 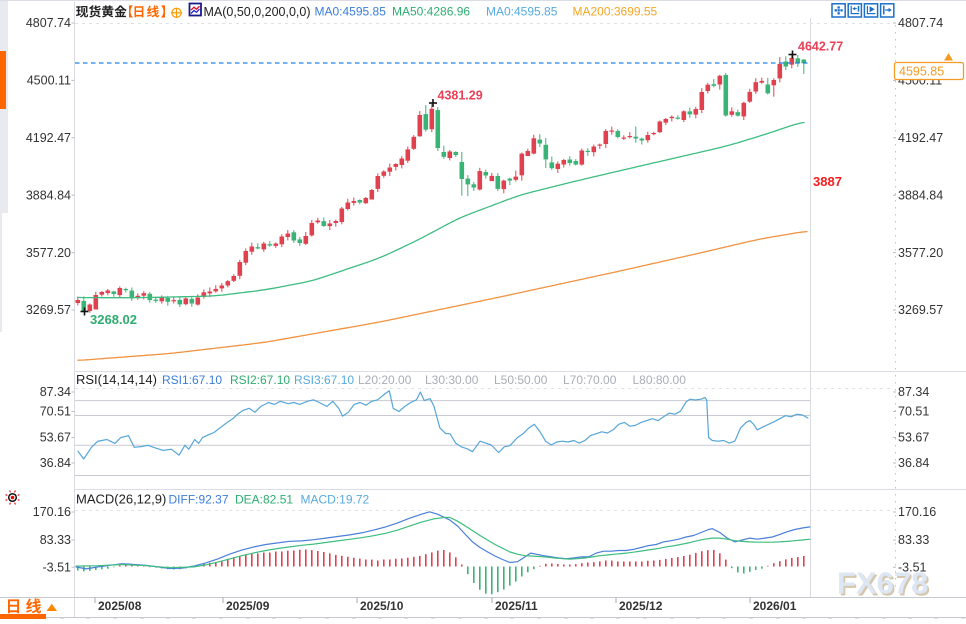 What do you see at coordinates (49, 81) in the screenshot?
I see `svg-text: 4500.11` at bounding box center [49, 81].